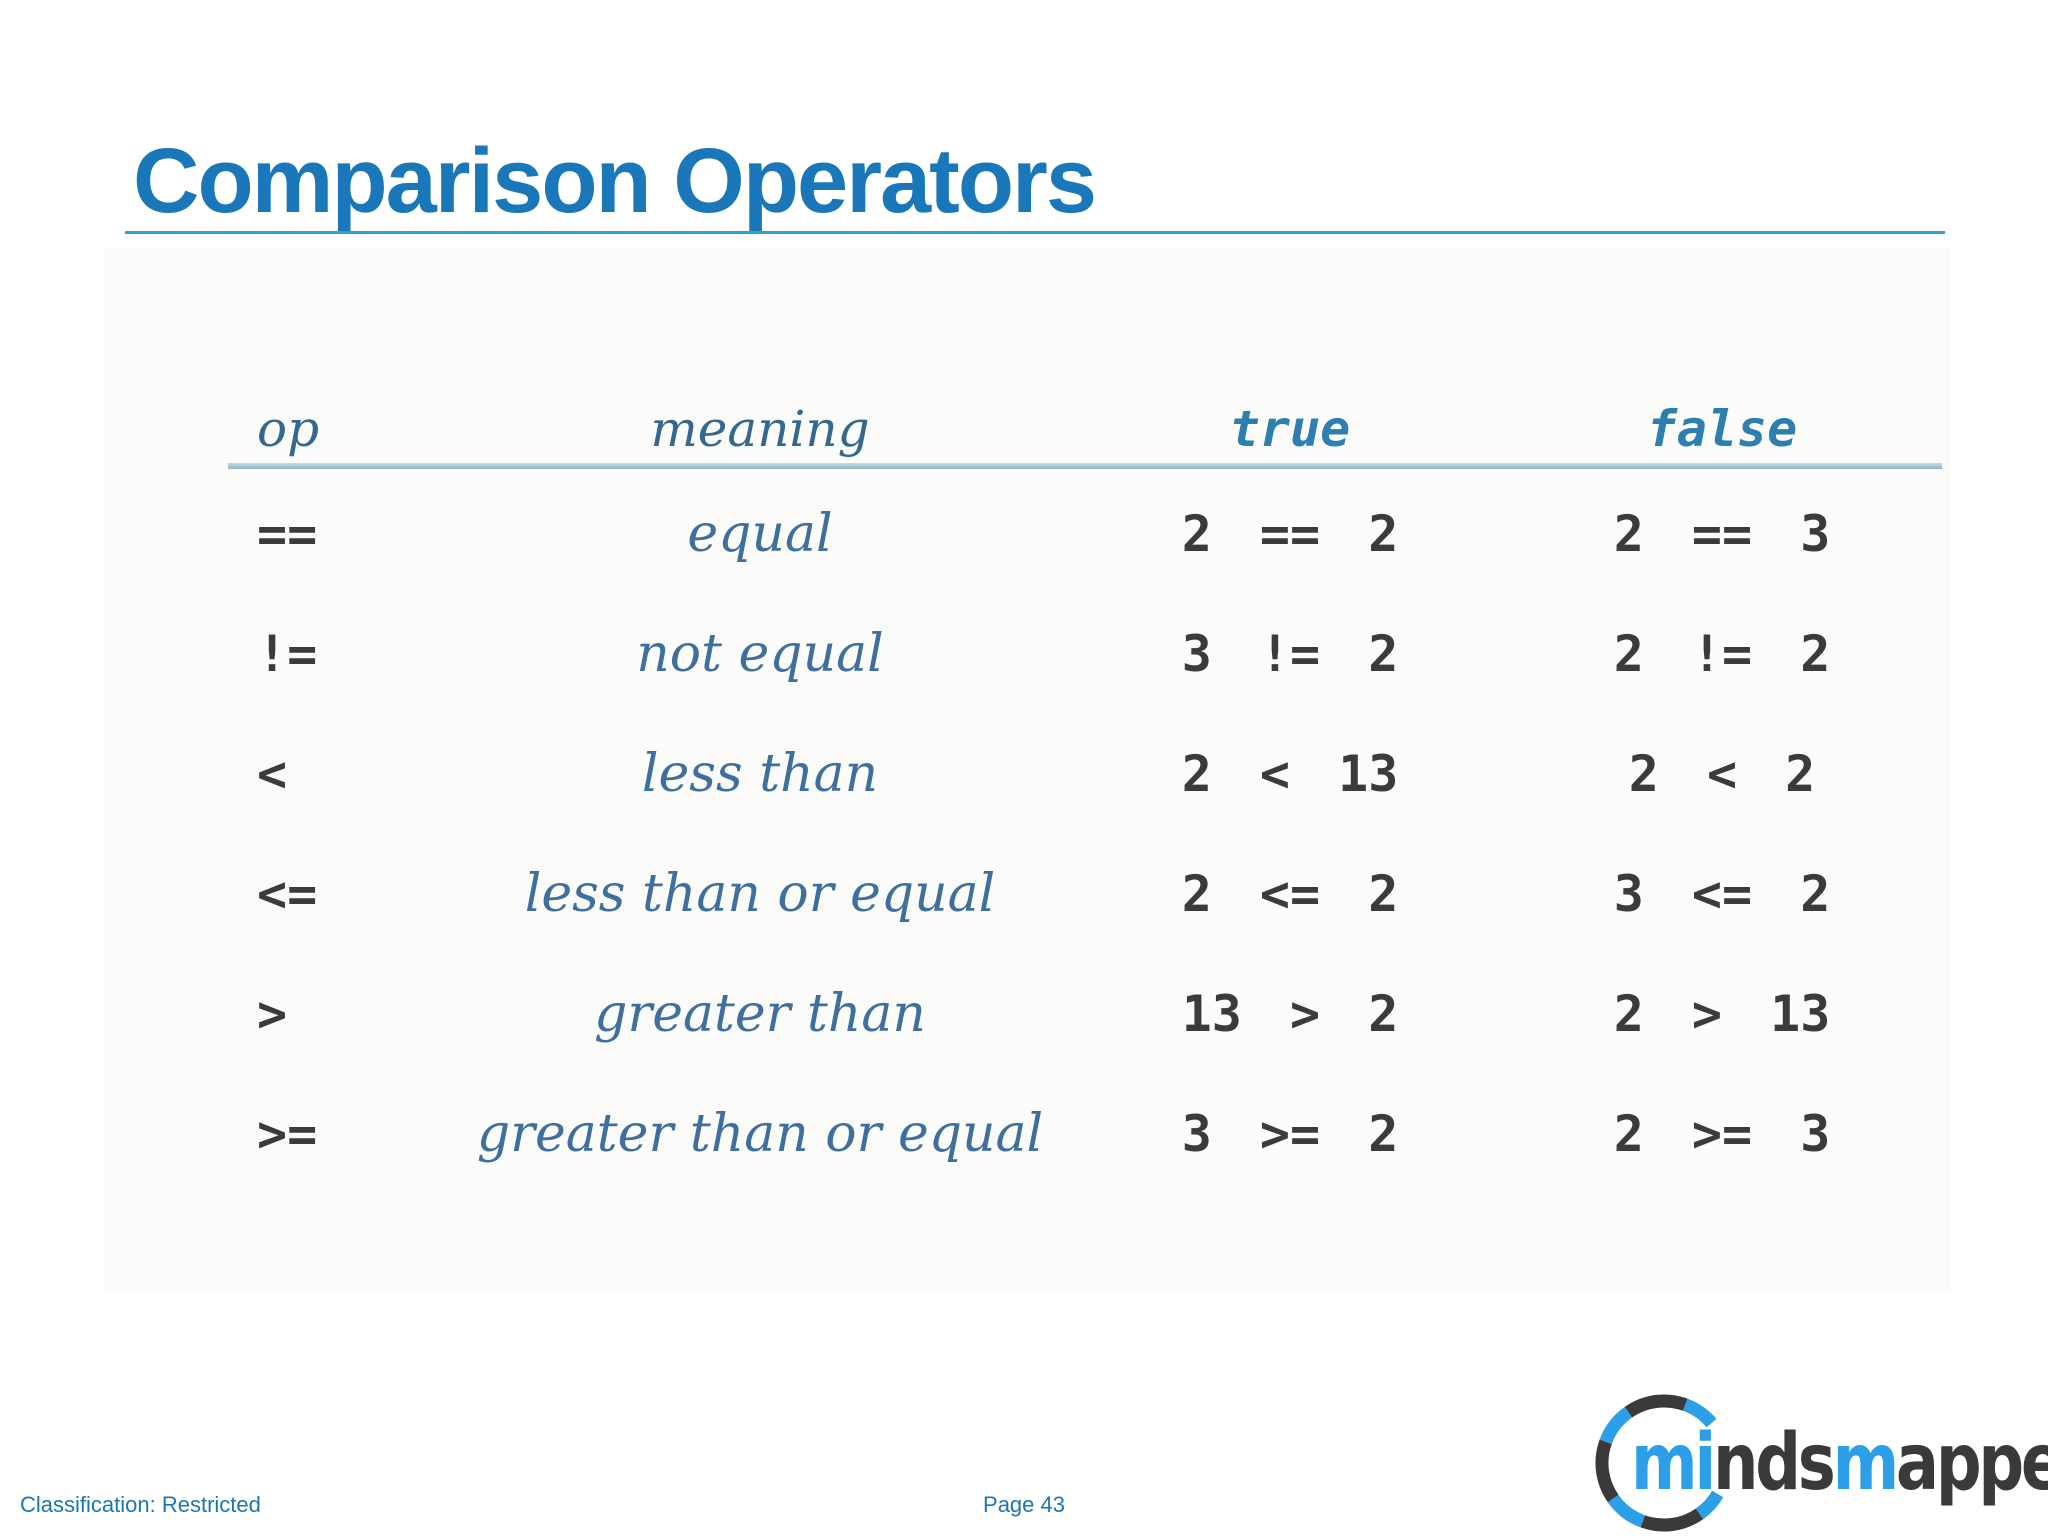 Image resolution: width=2048 pixels, height=1536 pixels. What do you see at coordinates (760, 1134) in the screenshot?
I see `meaning-cell: greater than or equal` at bounding box center [760, 1134].